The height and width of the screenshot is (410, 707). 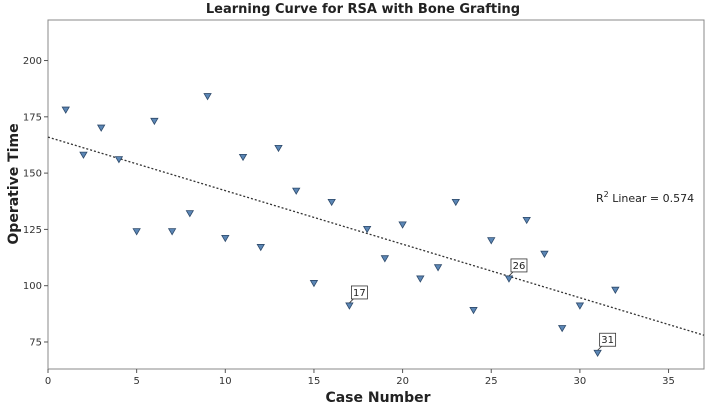 What do you see at coordinates (580, 381) in the screenshot?
I see `x-tick-label: 30` at bounding box center [580, 381].